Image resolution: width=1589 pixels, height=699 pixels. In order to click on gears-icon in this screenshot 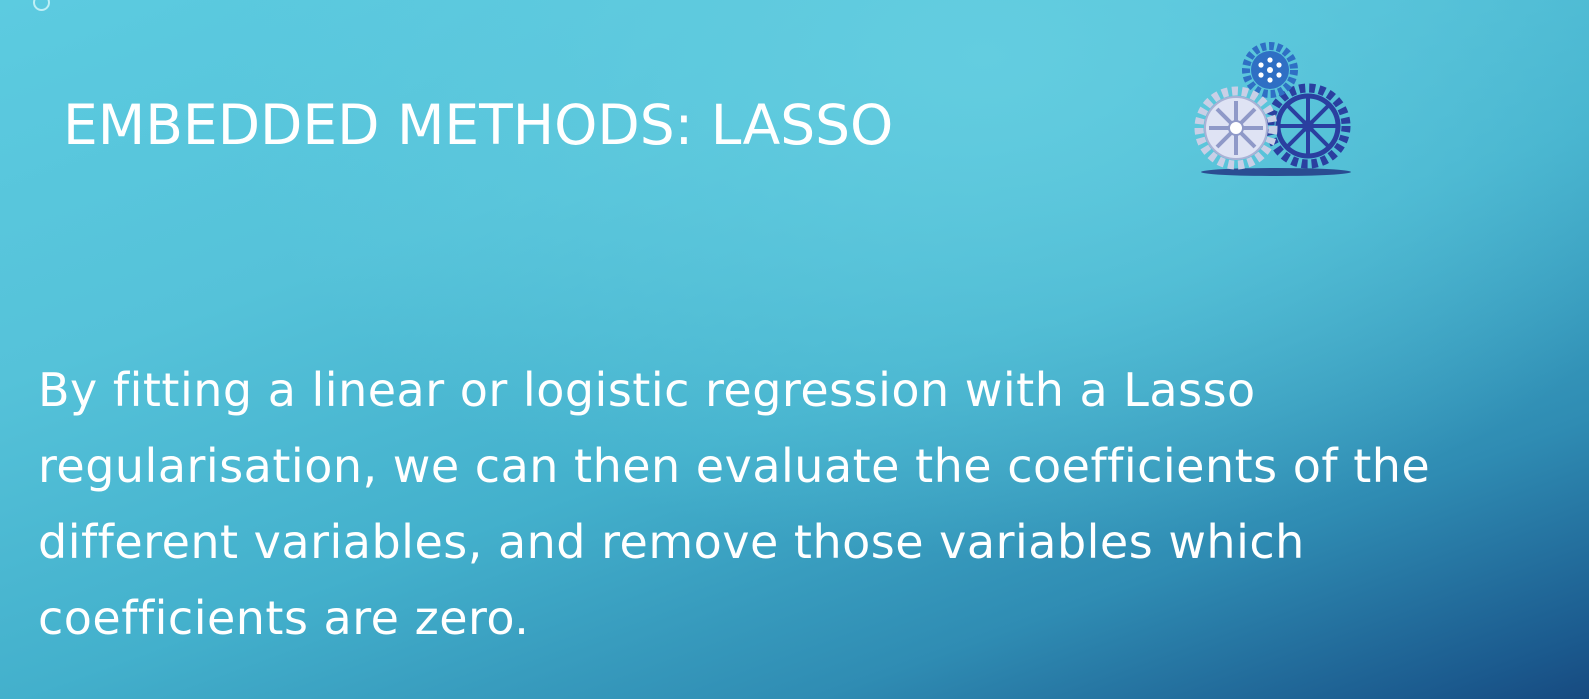, I will do `click(1272, 109)`.